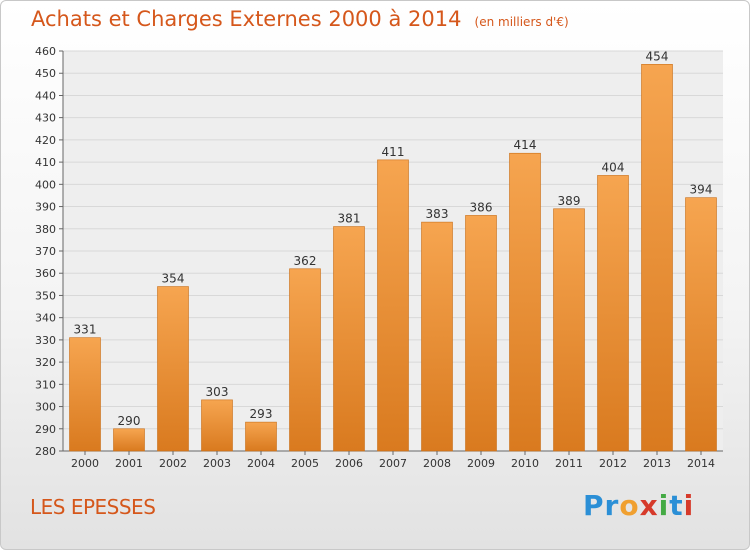  Describe the element at coordinates (45, 273) in the screenshot. I see `y-tick-label: 360` at that location.